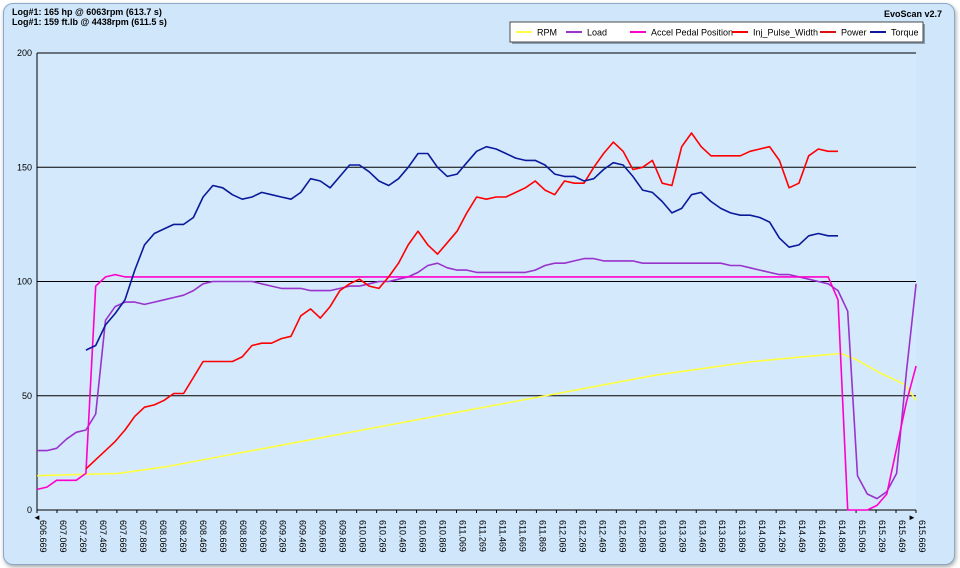 The height and width of the screenshot is (568, 960). Describe the element at coordinates (785, 33) in the screenshot. I see `legend-label: Inj_Pulse_Width` at that location.